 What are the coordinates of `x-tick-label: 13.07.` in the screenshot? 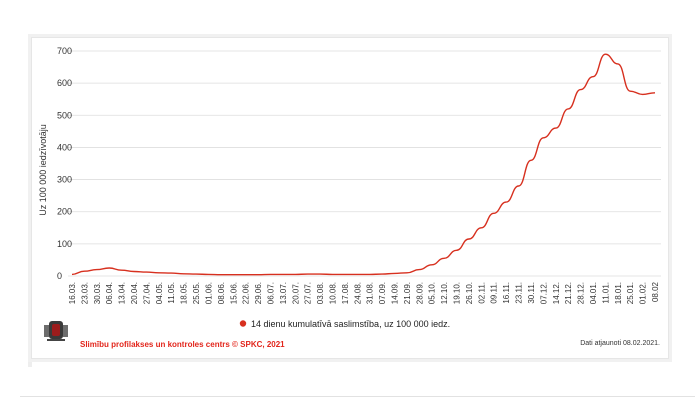 It's located at (283, 293).